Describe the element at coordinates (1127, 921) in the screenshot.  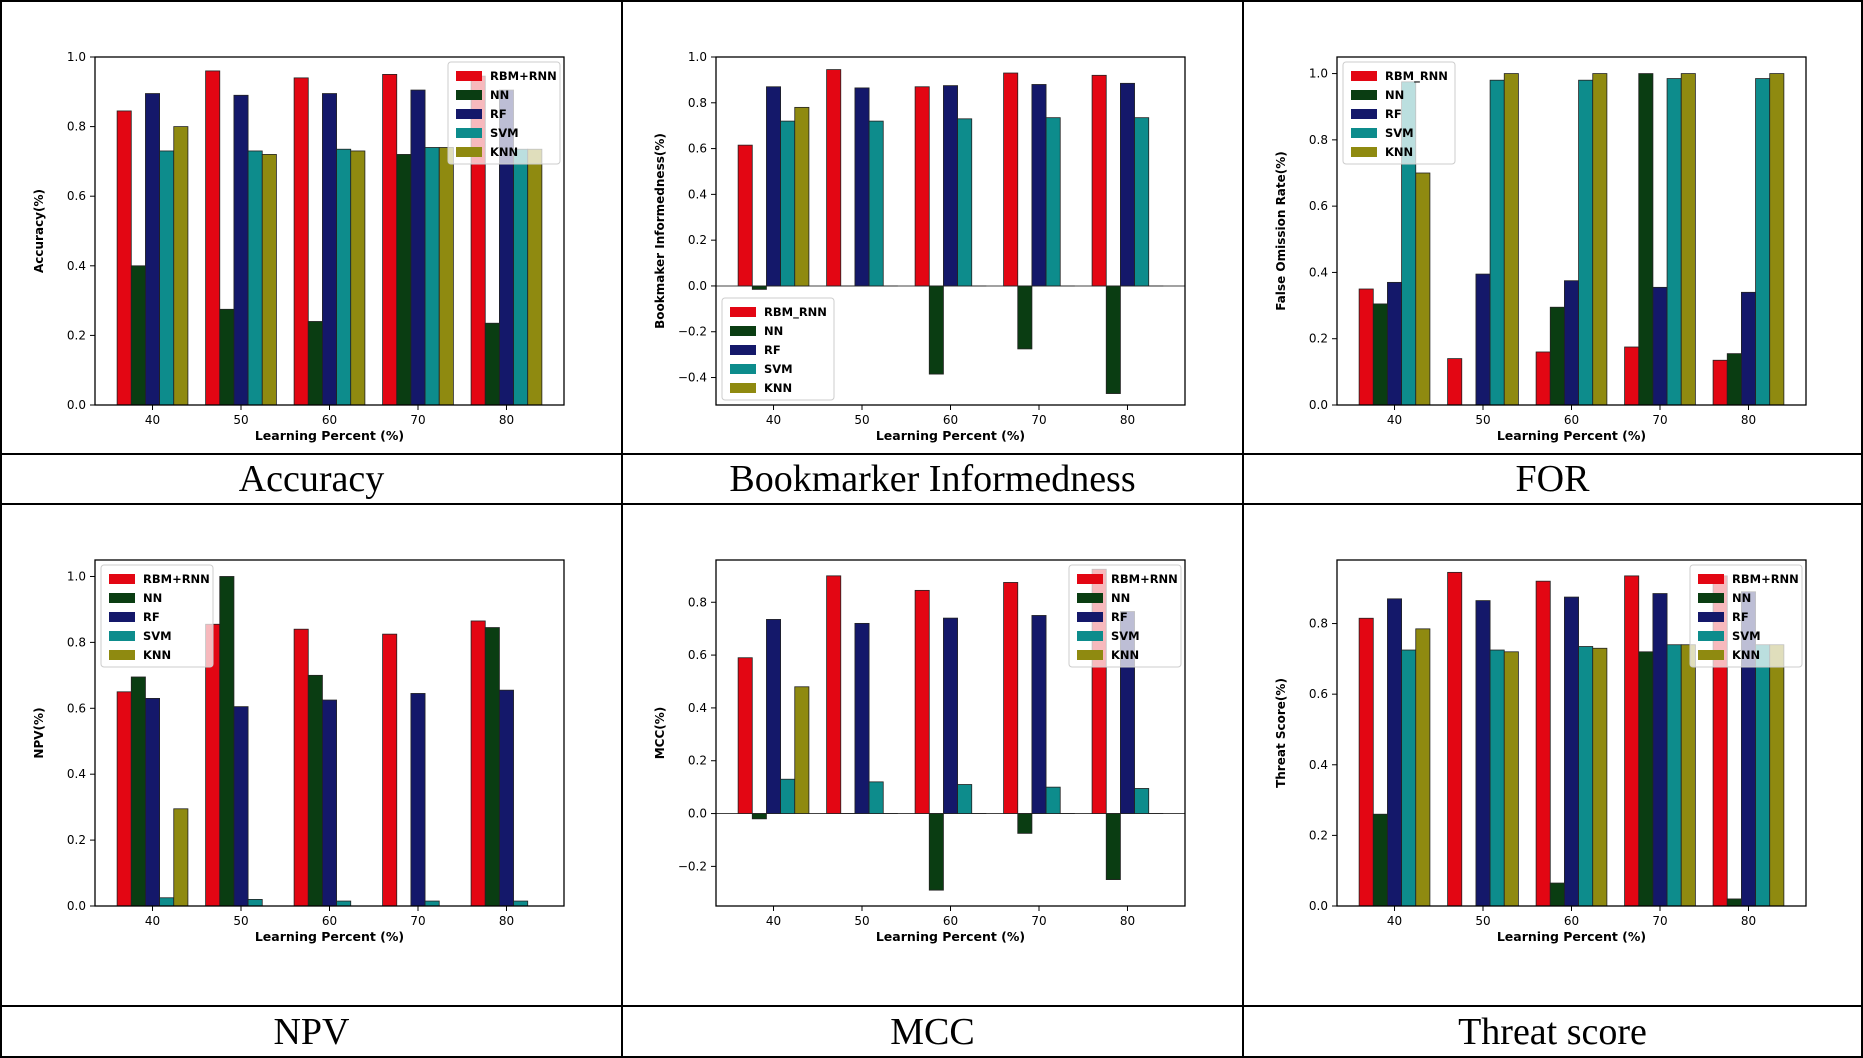
I see `x-tick-label: 80` at that location.